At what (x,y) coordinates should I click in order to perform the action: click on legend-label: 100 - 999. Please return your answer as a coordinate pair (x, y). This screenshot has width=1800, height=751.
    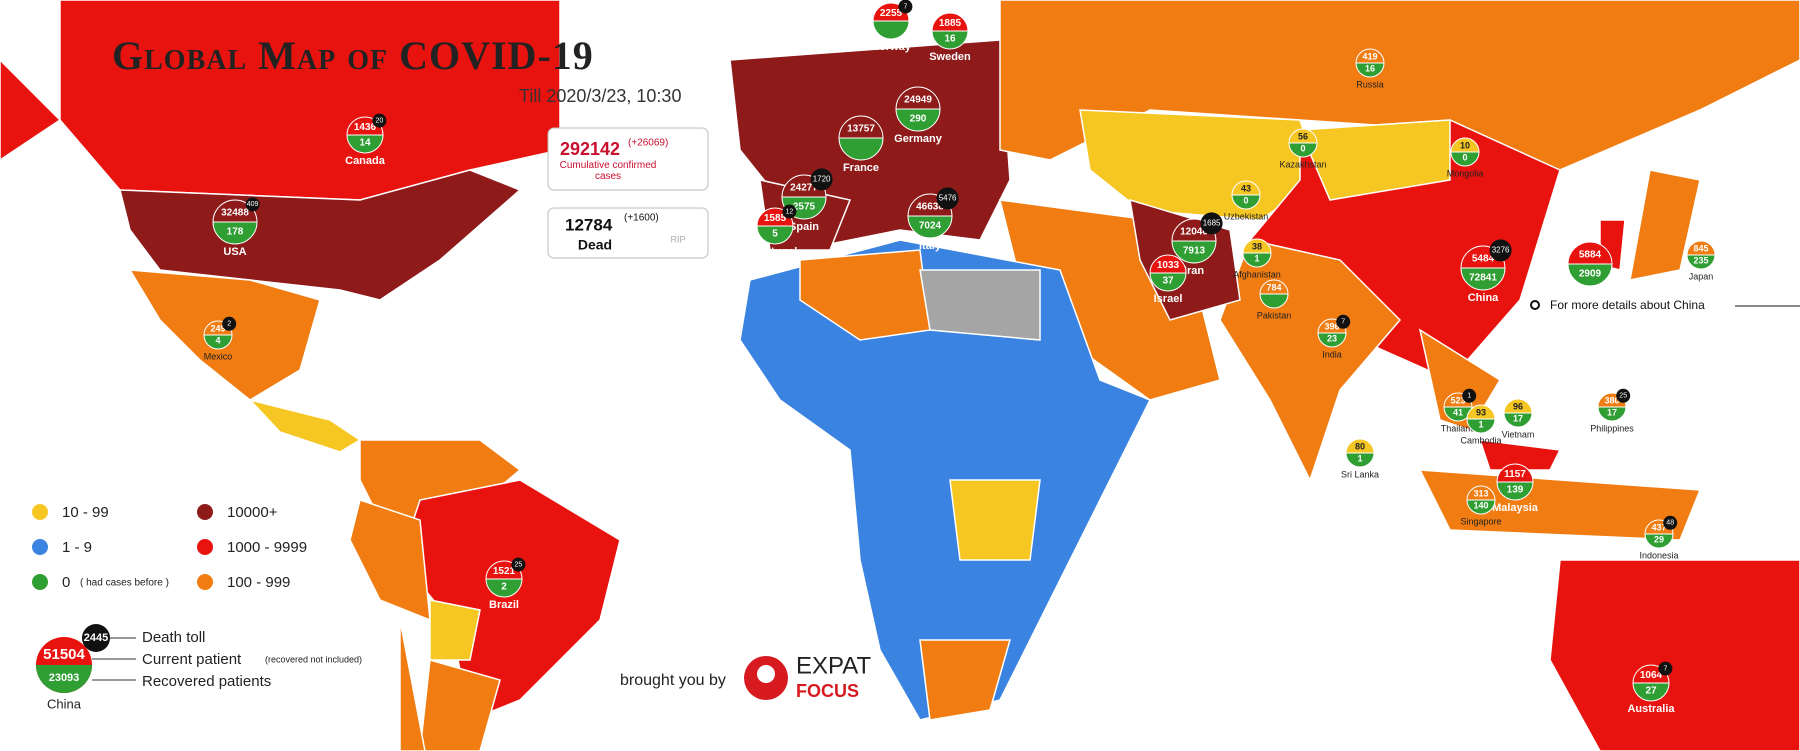
    Looking at the image, I should click on (258, 582).